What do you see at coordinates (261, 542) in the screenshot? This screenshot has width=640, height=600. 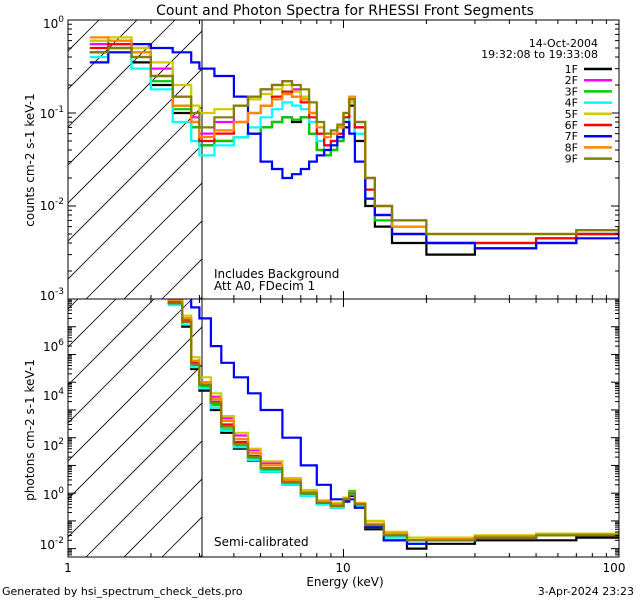 I see `annotation-semi-calibrated: Semi-calibrated` at bounding box center [261, 542].